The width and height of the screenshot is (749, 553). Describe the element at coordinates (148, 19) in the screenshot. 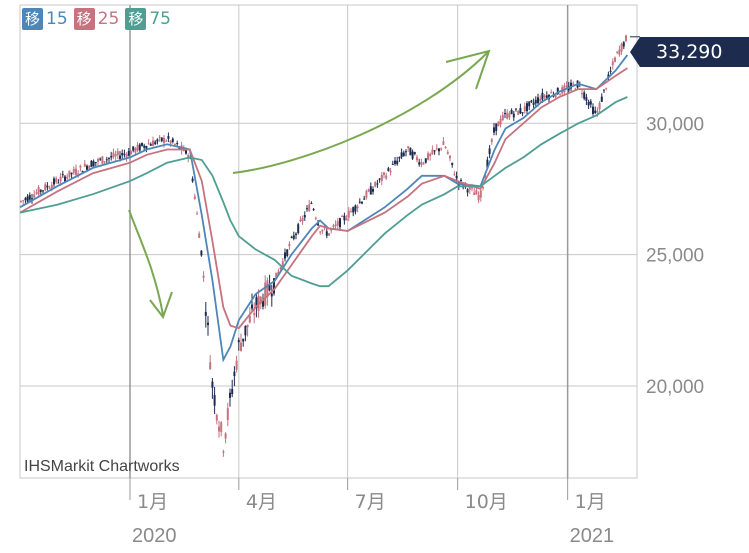

I see `legend-item-ma75: 移 75` at that location.